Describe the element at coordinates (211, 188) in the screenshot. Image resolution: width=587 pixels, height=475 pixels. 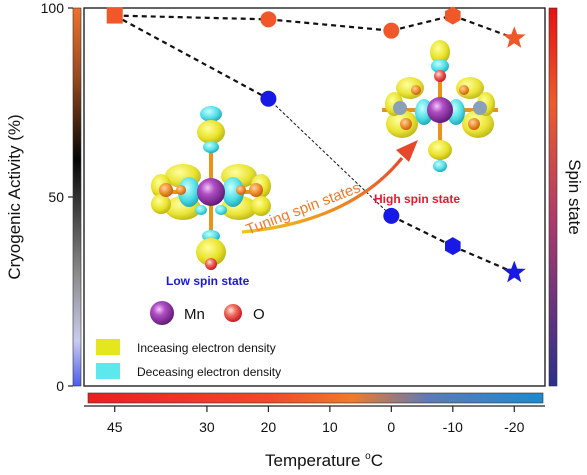
I see `low-spin-molecule` at that location.